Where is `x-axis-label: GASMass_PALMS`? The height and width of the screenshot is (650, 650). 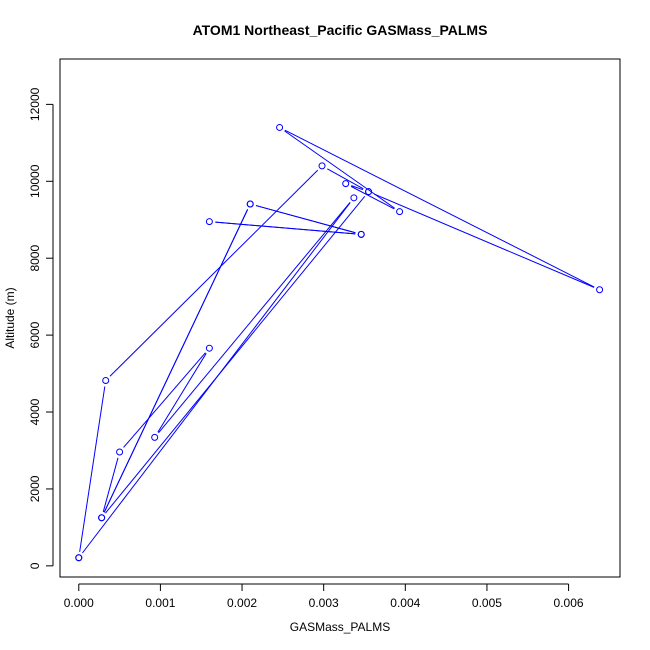 x-axis-label: GASMass_PALMS is located at coordinates (340, 627).